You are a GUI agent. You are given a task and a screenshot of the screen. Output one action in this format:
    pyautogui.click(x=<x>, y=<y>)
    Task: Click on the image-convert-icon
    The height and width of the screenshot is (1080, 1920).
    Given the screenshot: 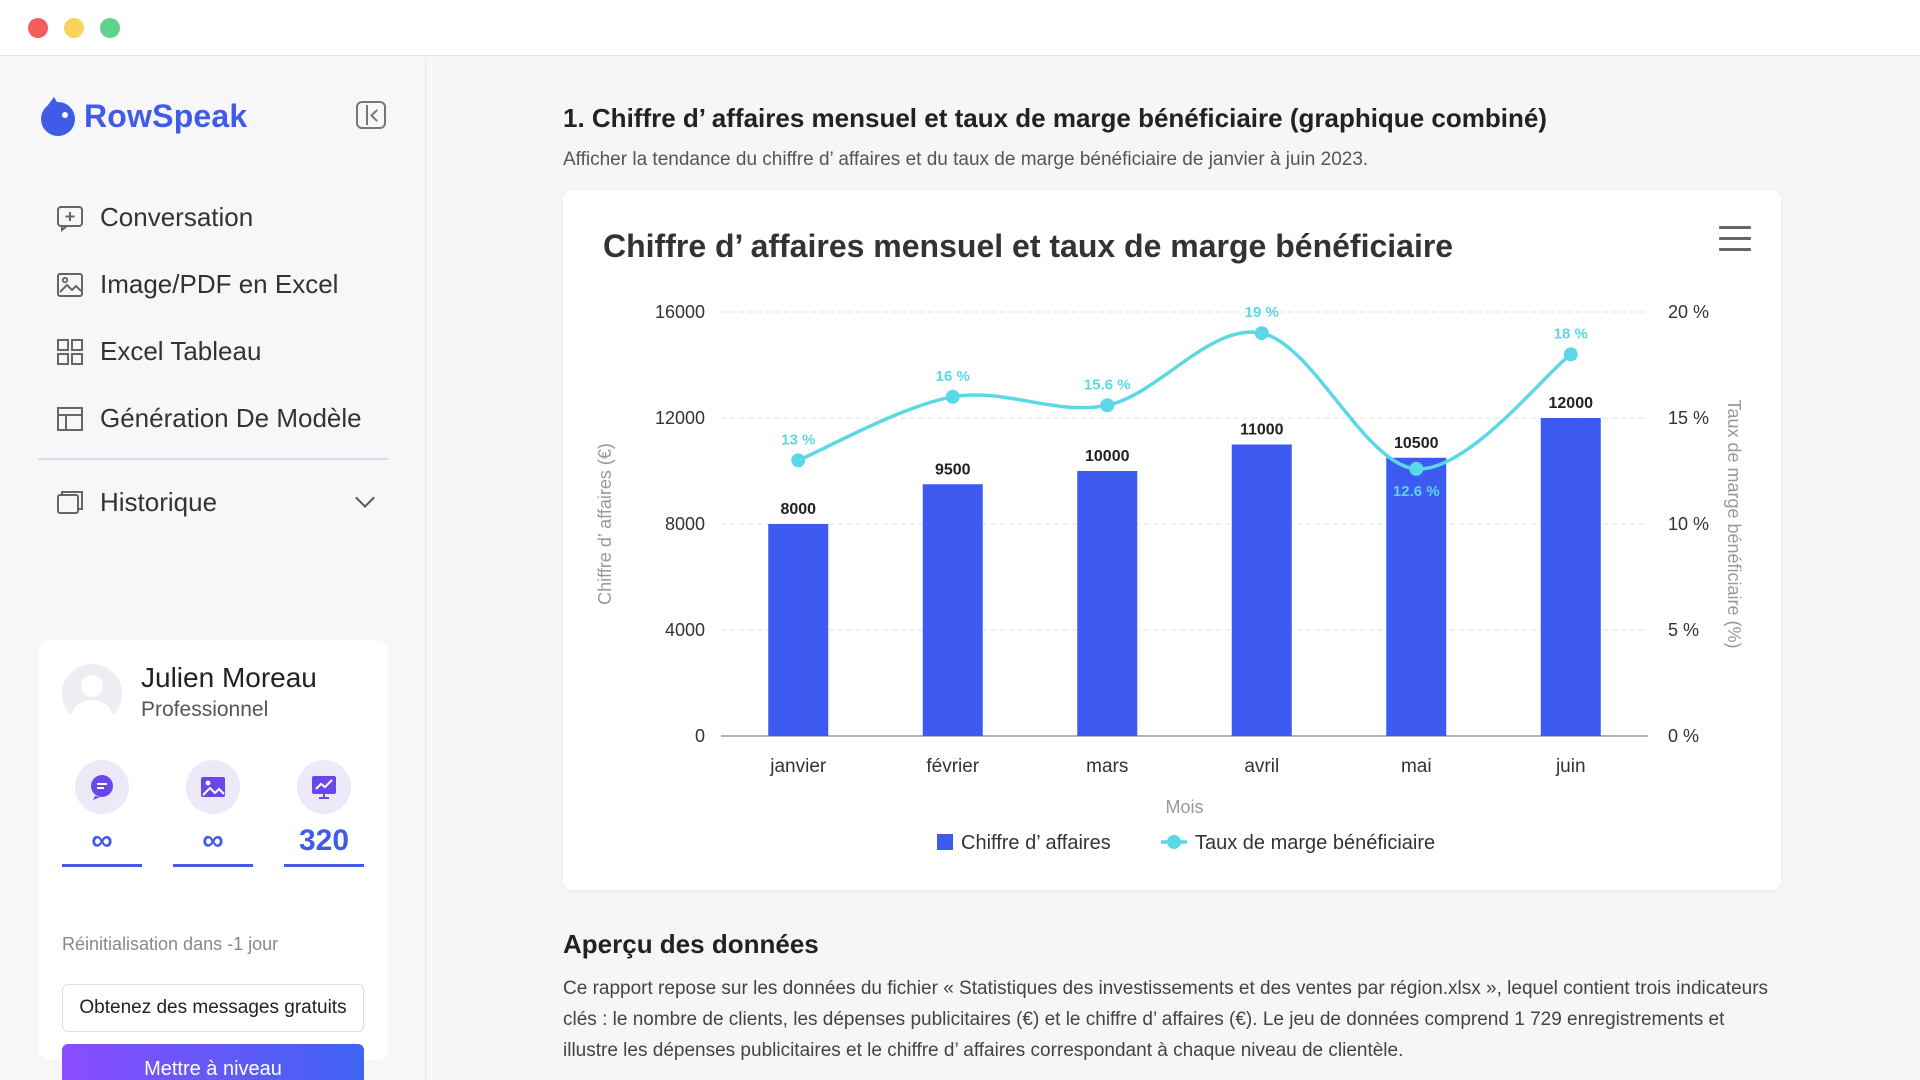 What is the action you would take?
    pyautogui.click(x=70, y=285)
    